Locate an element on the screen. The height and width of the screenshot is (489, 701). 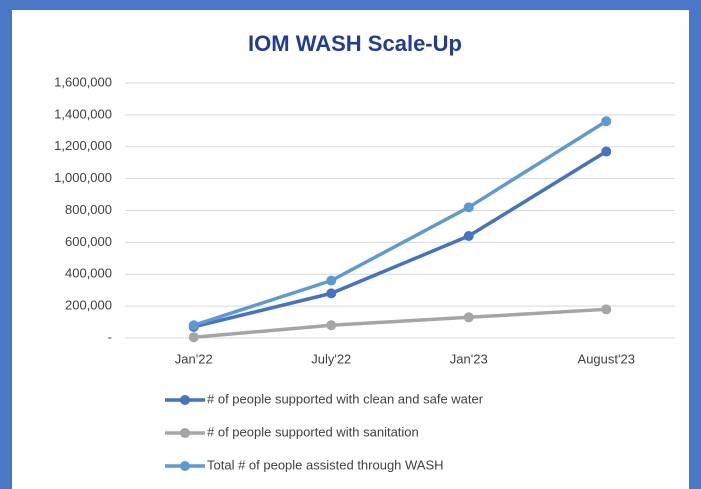
y-tick-label: - is located at coordinates (110, 336).